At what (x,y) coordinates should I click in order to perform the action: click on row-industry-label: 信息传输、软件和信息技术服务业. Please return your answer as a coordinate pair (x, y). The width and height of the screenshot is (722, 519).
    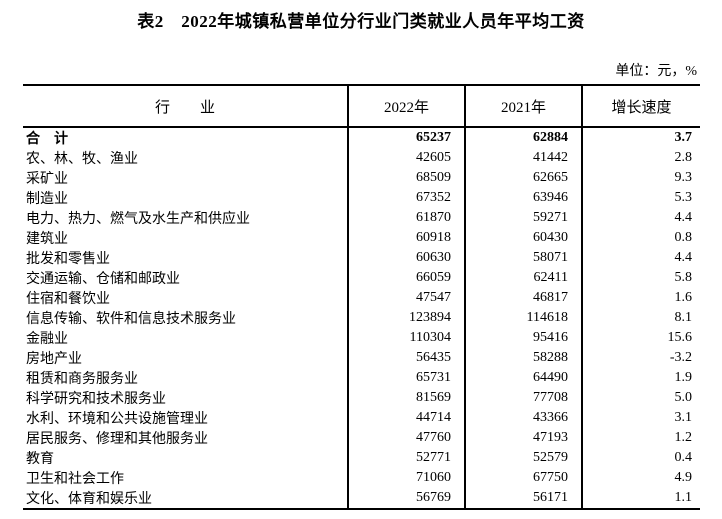
    Looking at the image, I should click on (186, 318).